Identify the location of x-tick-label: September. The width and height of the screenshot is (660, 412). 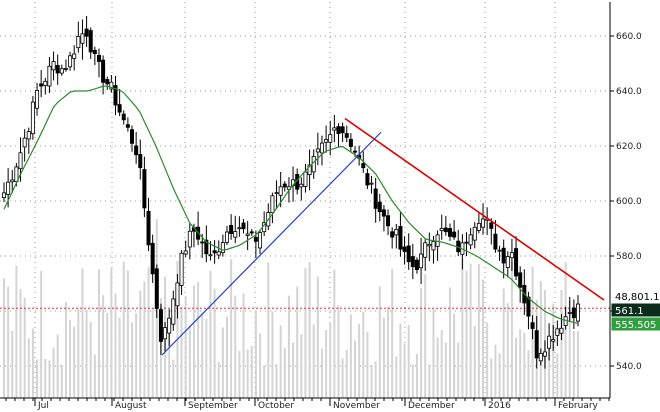
(213, 406).